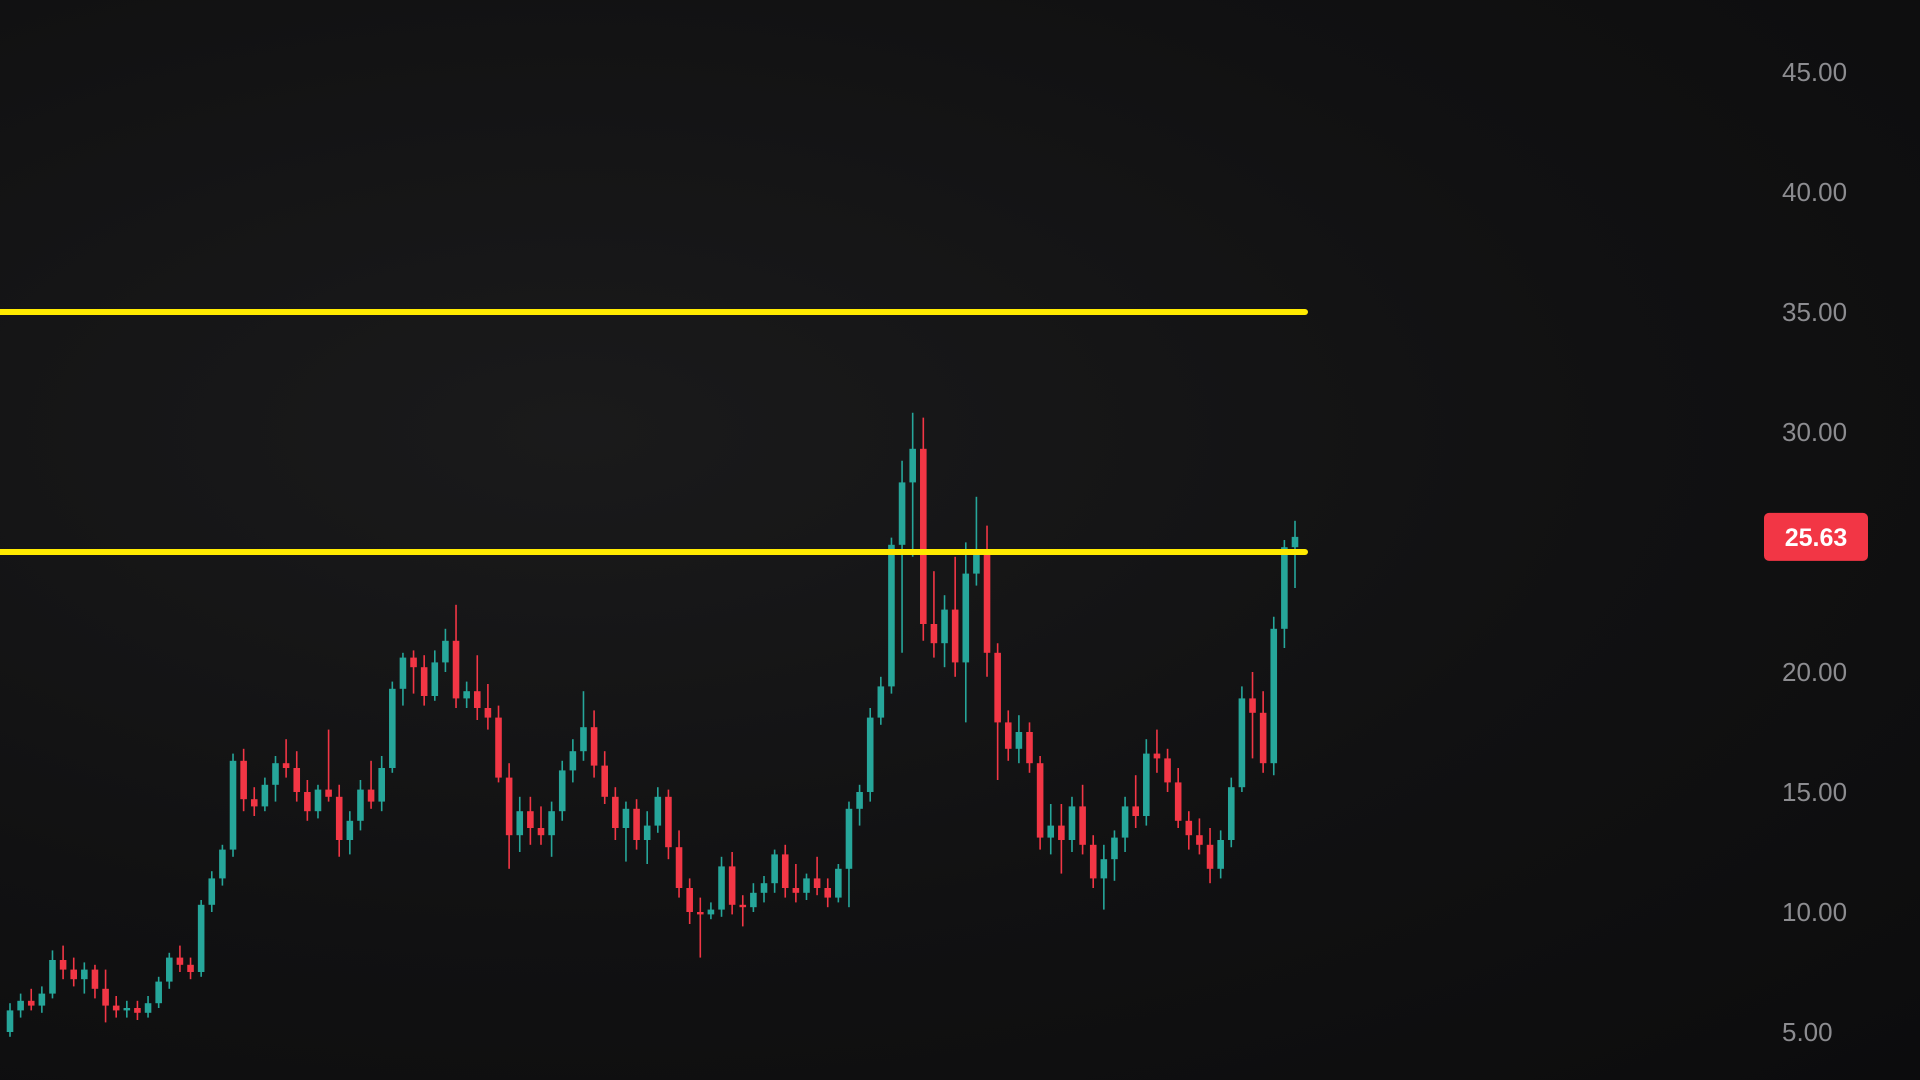 The image size is (1920, 1080). I want to click on y-tick-label: 5.00, so click(1807, 1032).